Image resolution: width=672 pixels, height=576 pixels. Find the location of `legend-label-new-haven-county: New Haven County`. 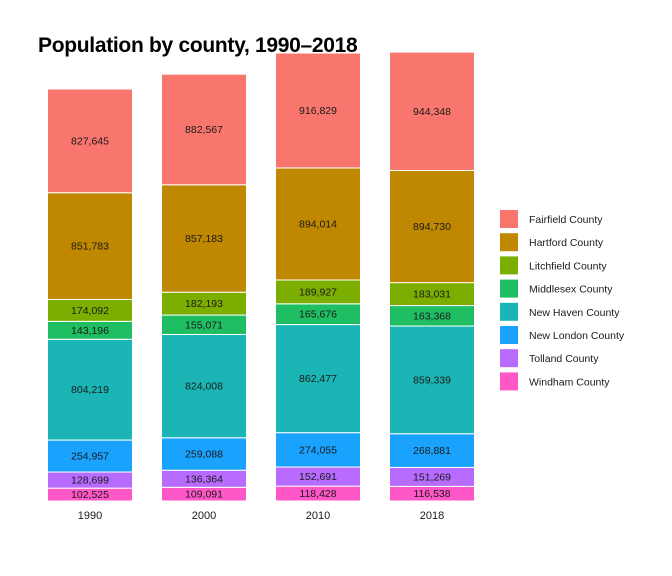

legend-label-new-haven-county: New Haven County is located at coordinates (574, 313).